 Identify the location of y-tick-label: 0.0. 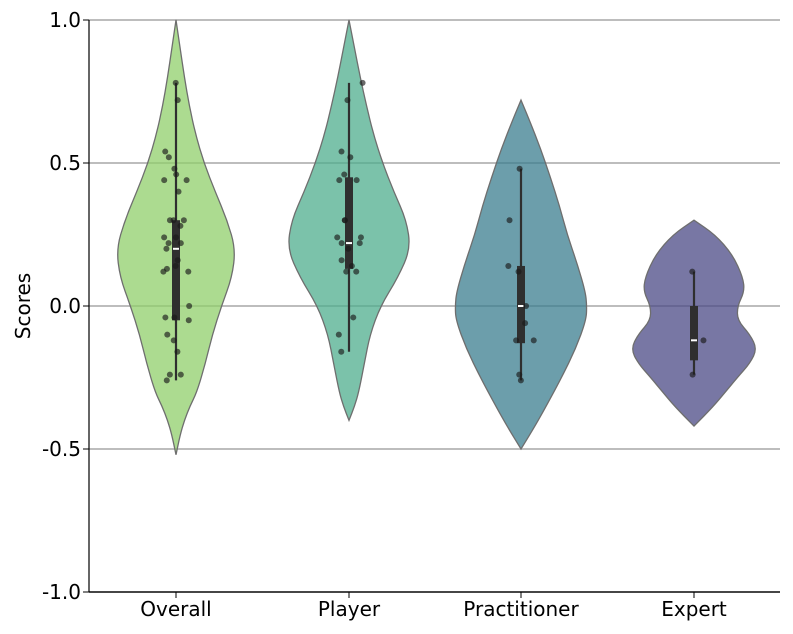
(65, 306).